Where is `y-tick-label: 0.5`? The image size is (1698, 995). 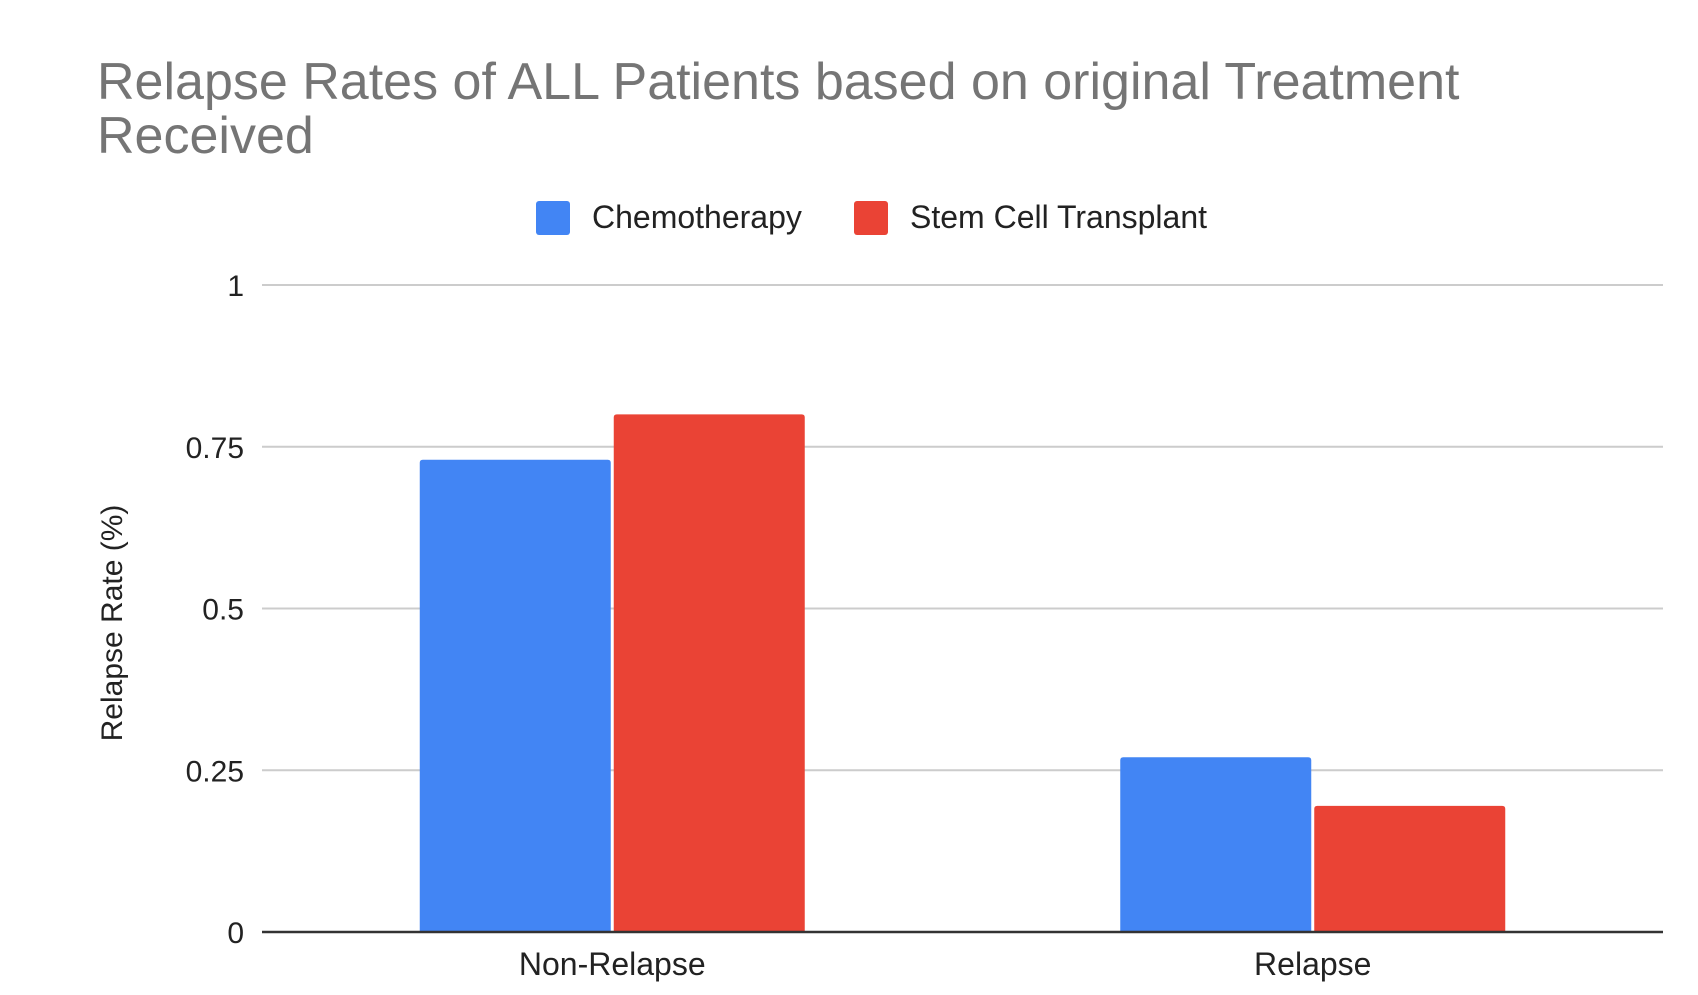 y-tick-label: 0.5 is located at coordinates (223, 610).